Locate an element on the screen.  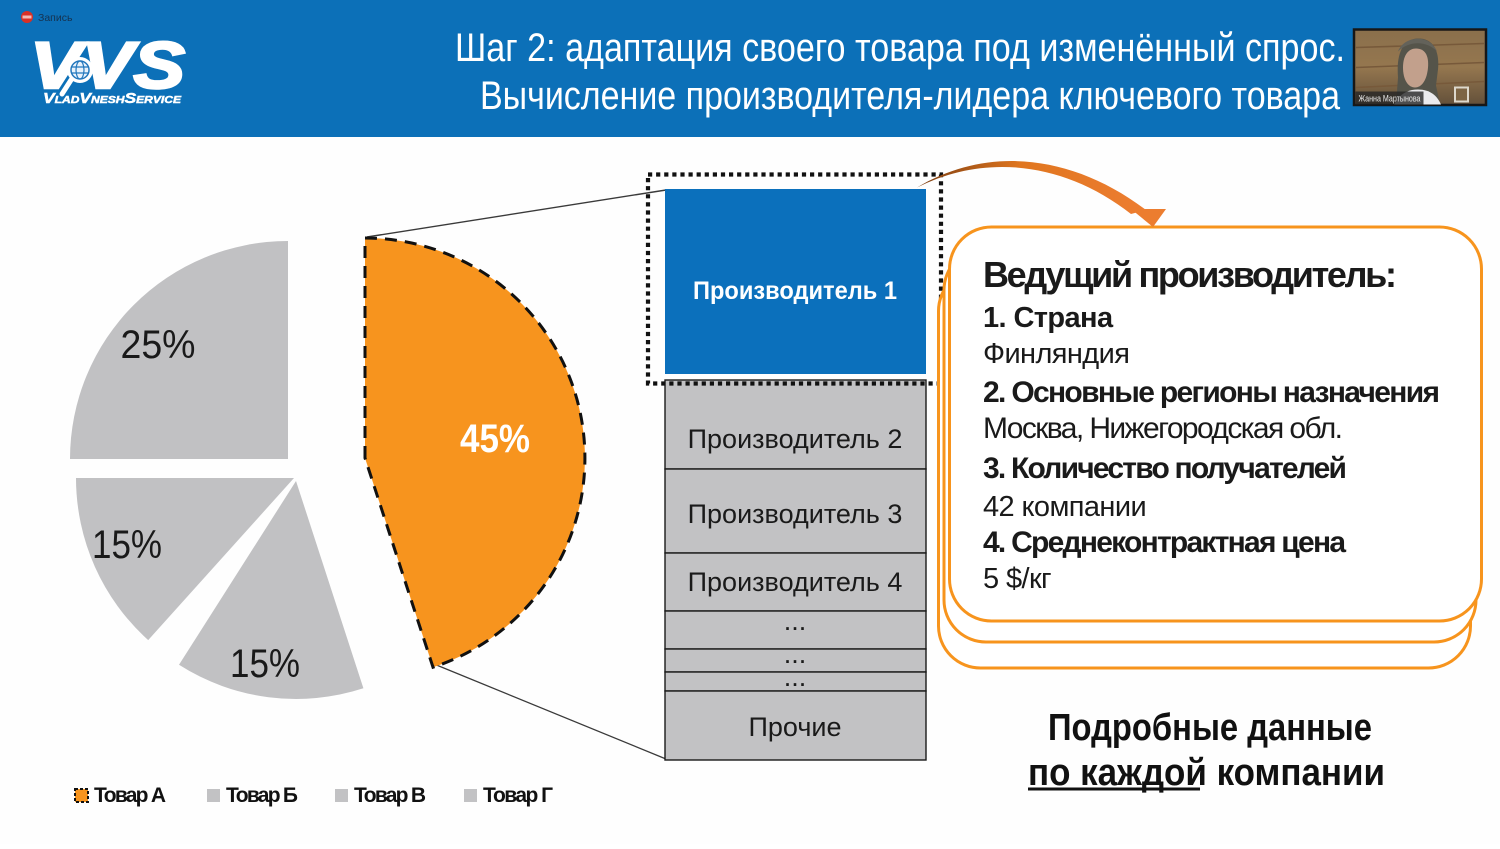
svg-text: 2. Основные регионы назначения is located at coordinates (1211, 392).